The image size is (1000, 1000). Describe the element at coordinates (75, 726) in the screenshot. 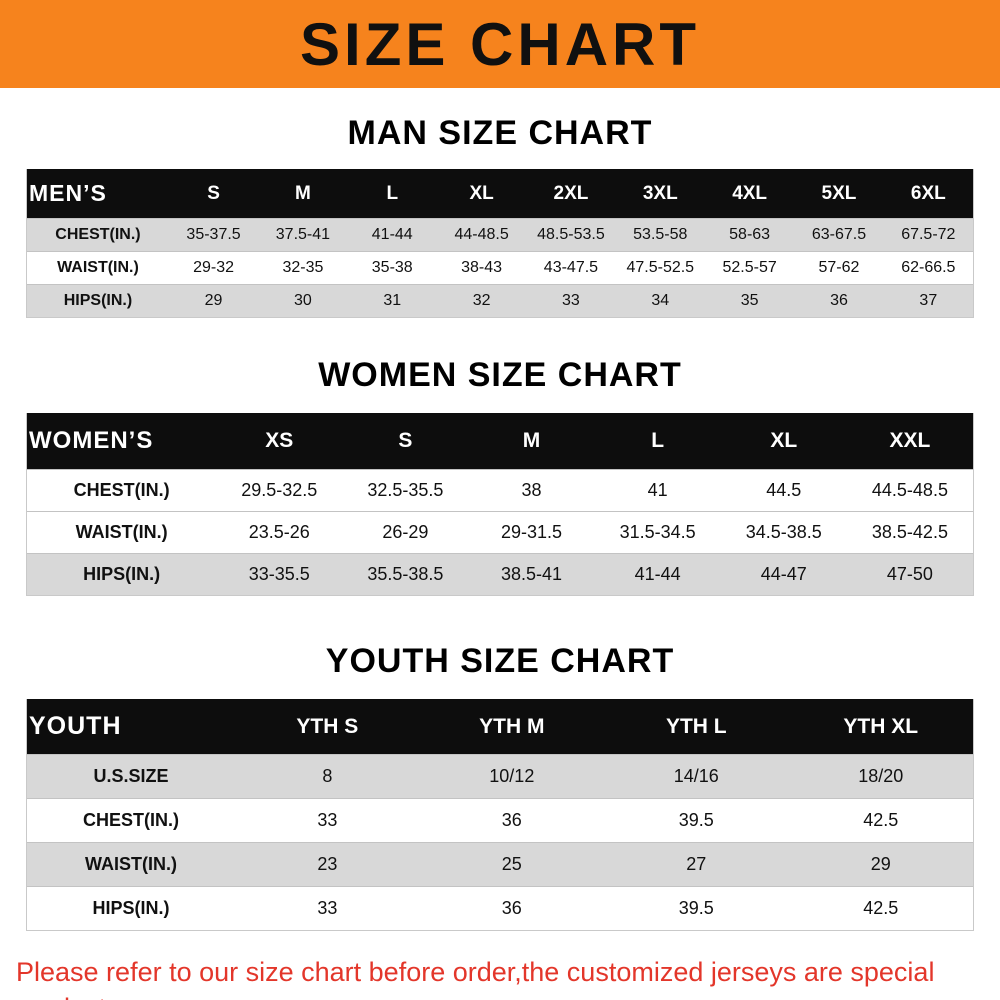

I see `header-cell: YOUTH` at that location.